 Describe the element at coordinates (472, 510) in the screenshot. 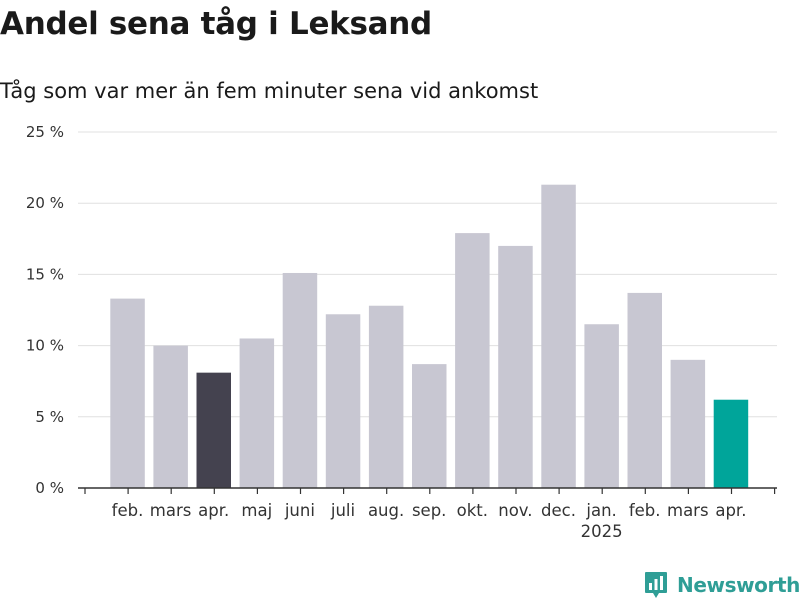

I see `x-tick-label: okt.` at that location.